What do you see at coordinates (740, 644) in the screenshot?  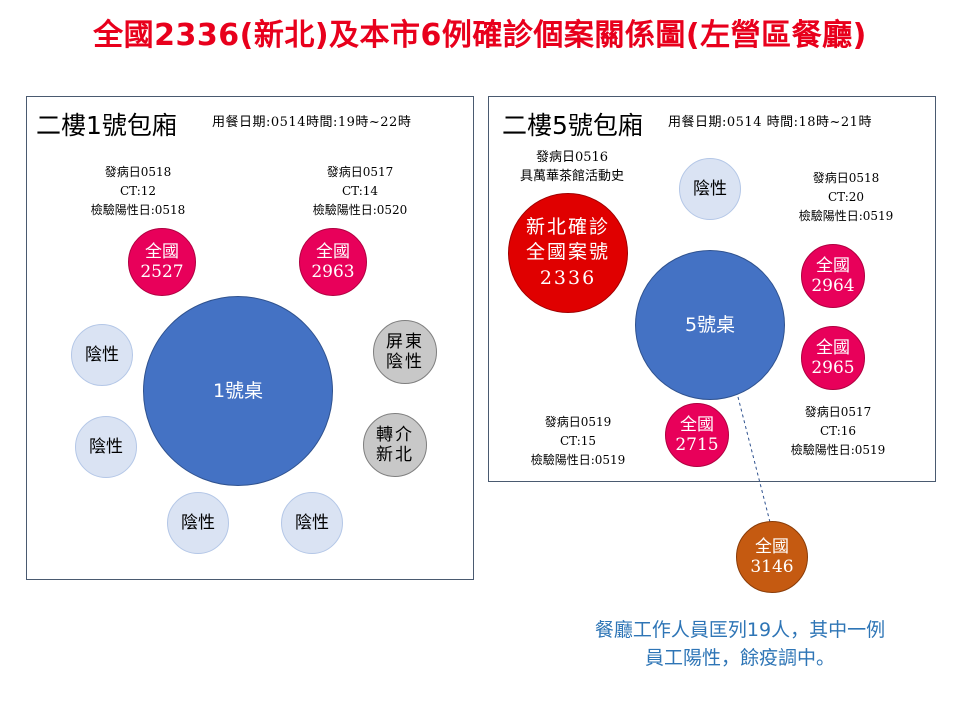 I see `staff-footnote: 餐廳工作人員匡列19人，其中一例 員工陽性，餘疫調中。` at bounding box center [740, 644].